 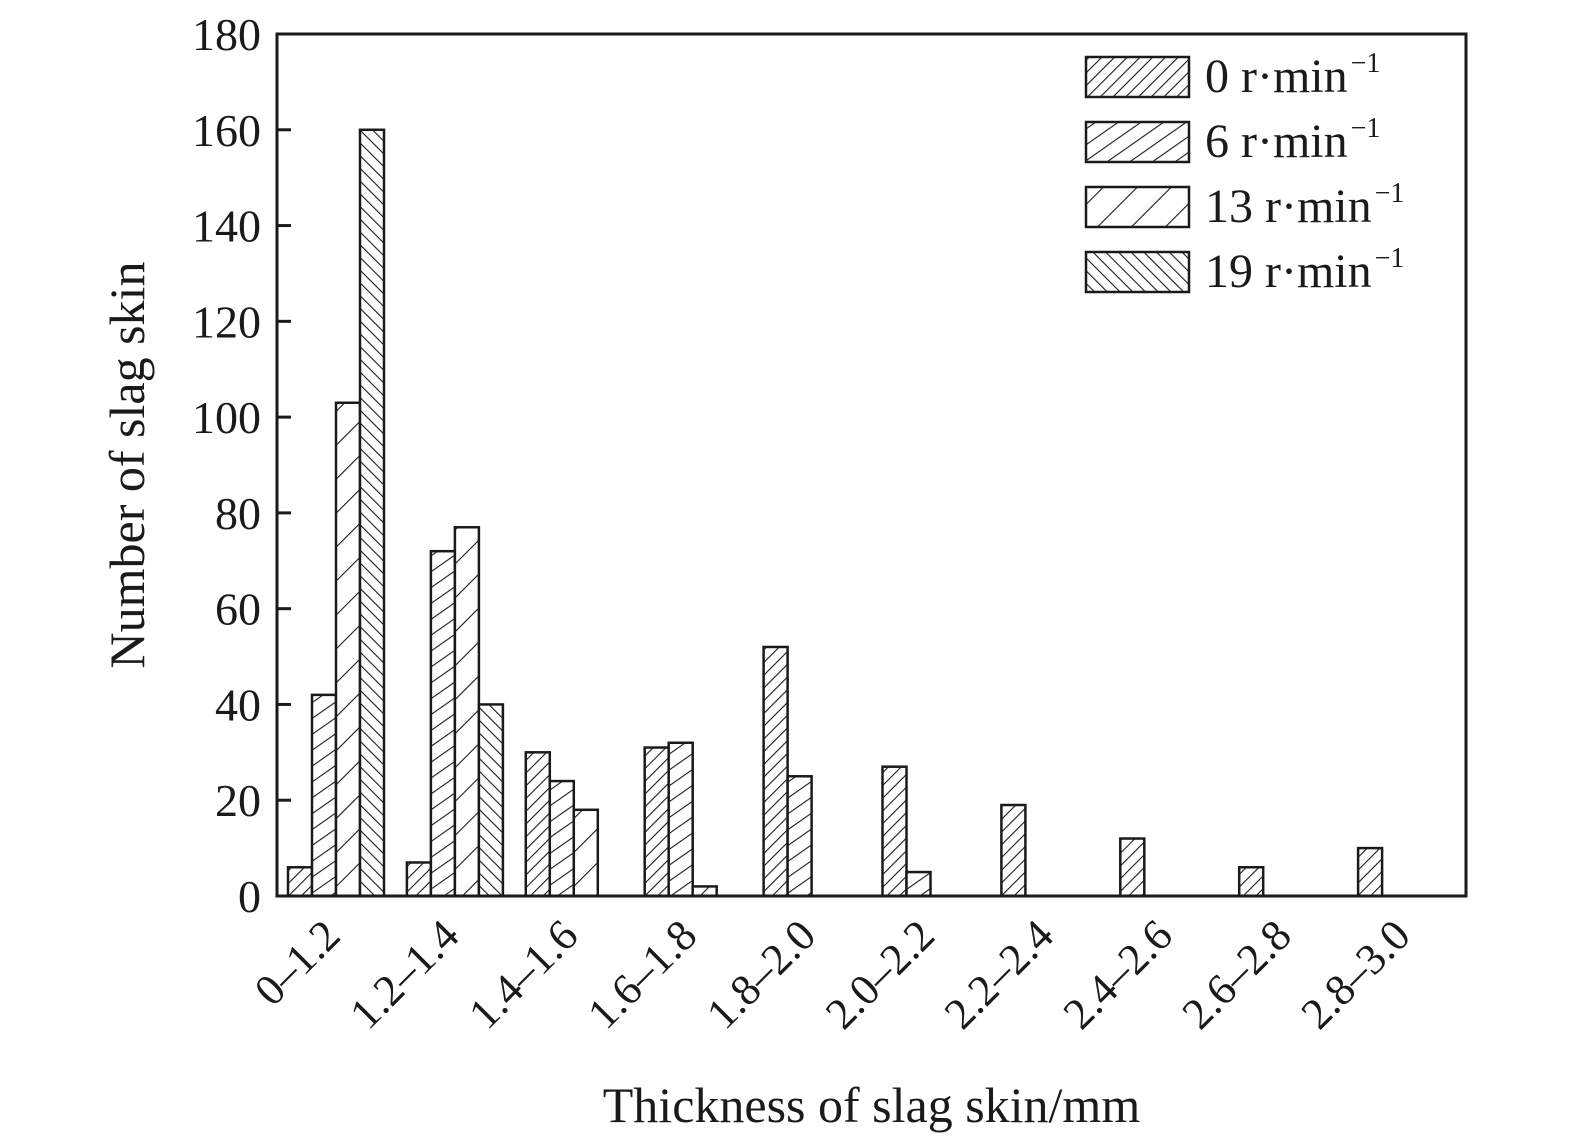 I want to click on x-tick-label: 2.6–2.8, so click(x=1237, y=974).